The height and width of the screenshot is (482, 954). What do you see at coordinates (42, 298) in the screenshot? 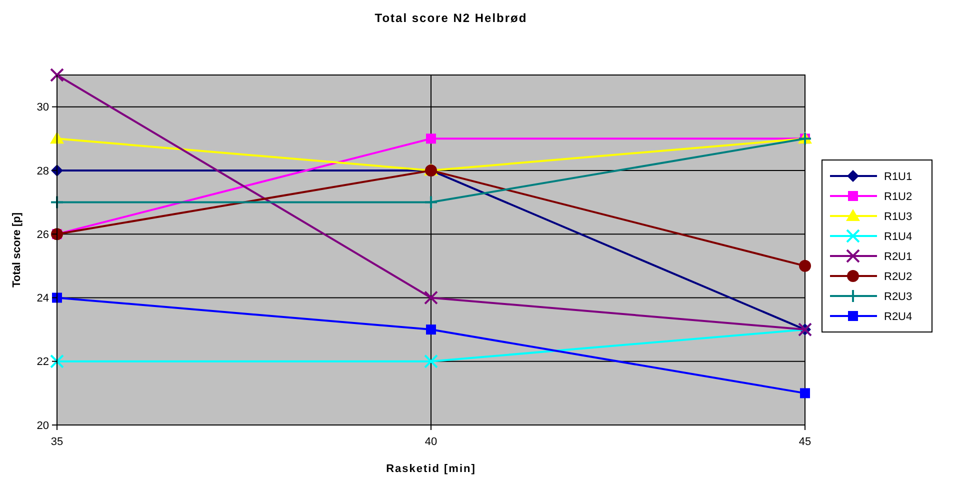
I see `y-tick-label: 24` at bounding box center [42, 298].